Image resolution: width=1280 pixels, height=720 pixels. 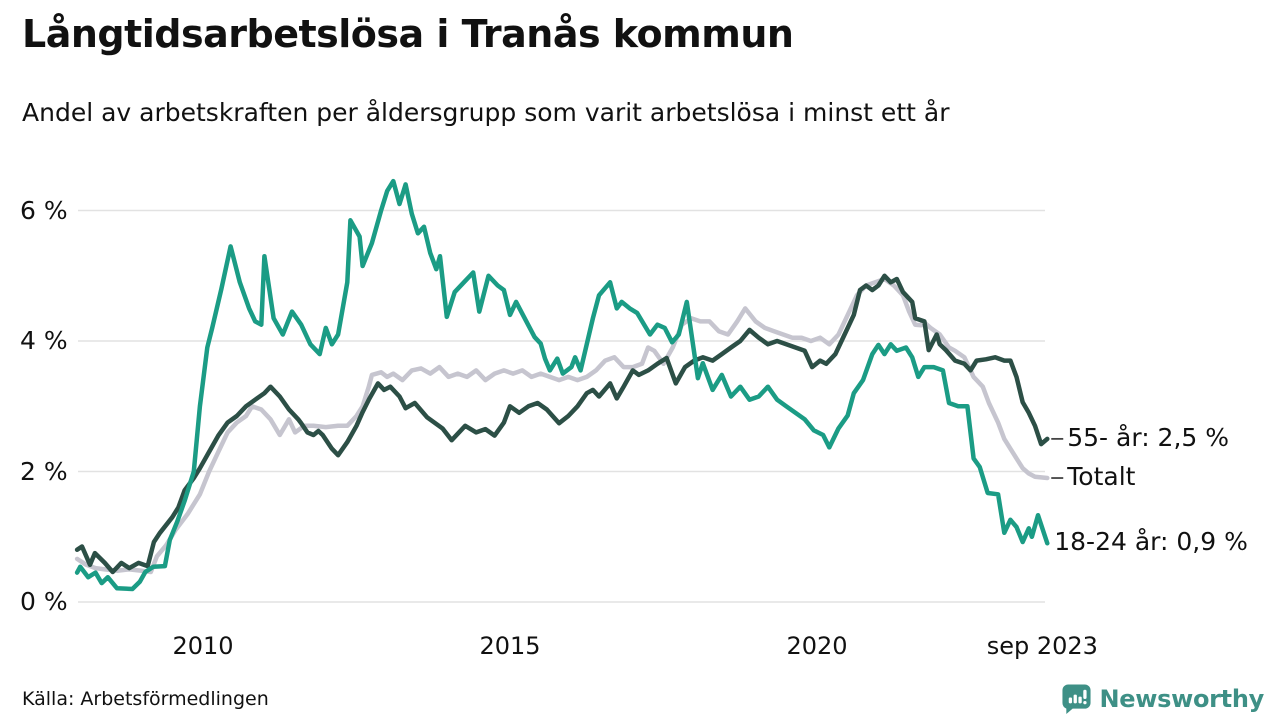 I want to click on x-tick-label: 2010, so click(x=203, y=646).